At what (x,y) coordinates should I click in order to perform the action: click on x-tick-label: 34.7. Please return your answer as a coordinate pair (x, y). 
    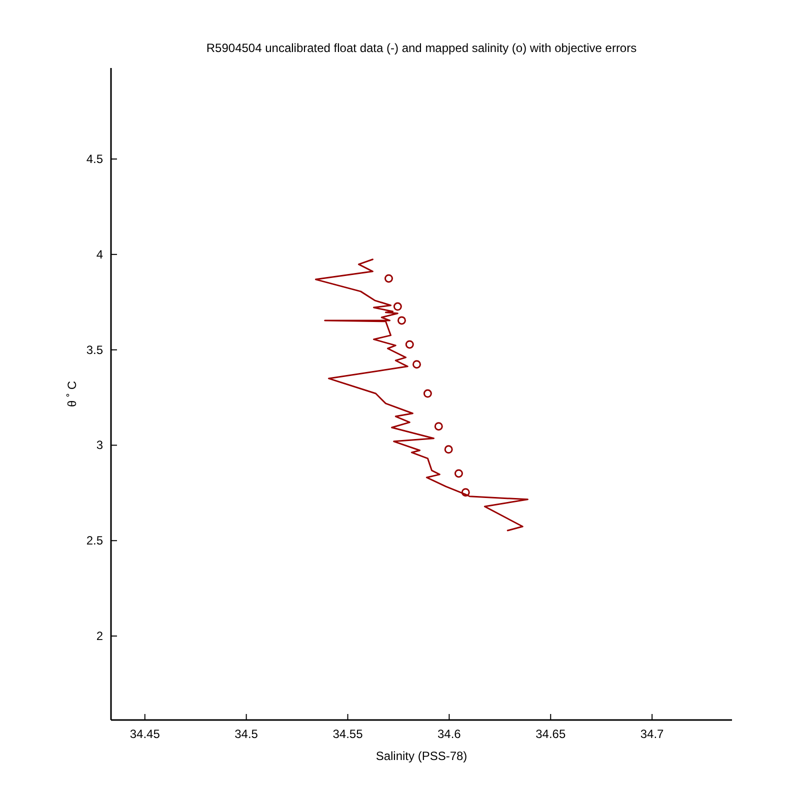
    Looking at the image, I should click on (652, 734).